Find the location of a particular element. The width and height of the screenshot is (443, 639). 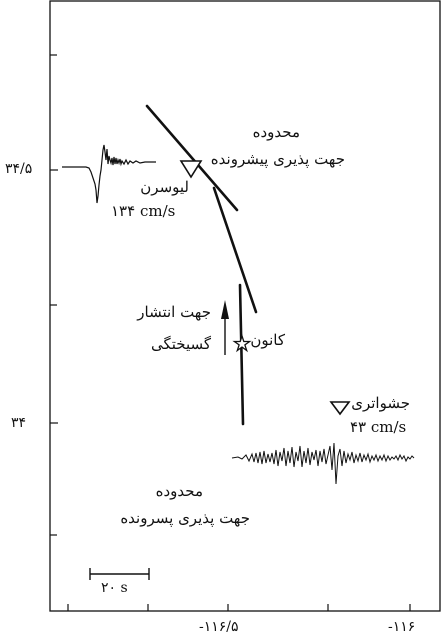

y-tick-label-34: ۳۴ is located at coordinates (19, 423).